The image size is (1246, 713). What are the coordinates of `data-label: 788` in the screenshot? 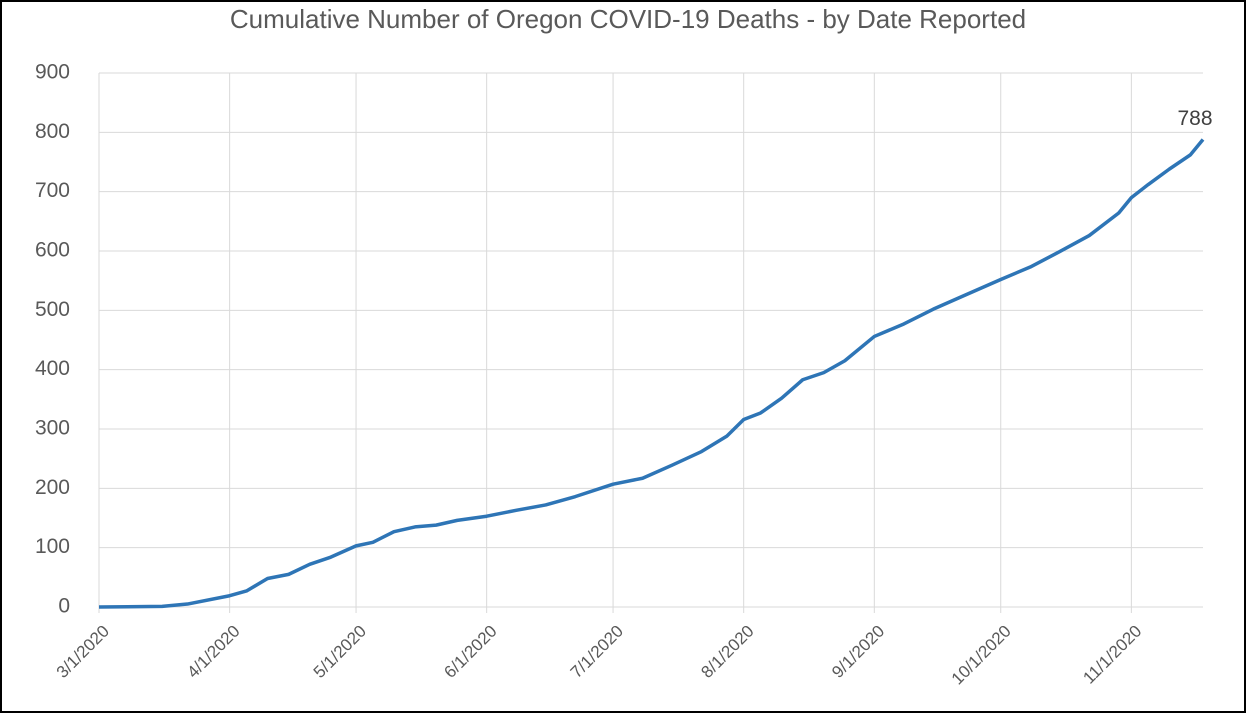 It's located at (1194, 118).